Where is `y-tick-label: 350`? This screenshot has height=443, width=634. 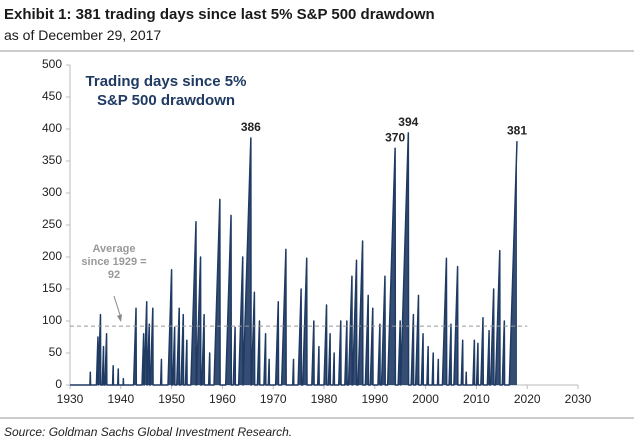 y-tick-label: 350 is located at coordinates (52, 160).